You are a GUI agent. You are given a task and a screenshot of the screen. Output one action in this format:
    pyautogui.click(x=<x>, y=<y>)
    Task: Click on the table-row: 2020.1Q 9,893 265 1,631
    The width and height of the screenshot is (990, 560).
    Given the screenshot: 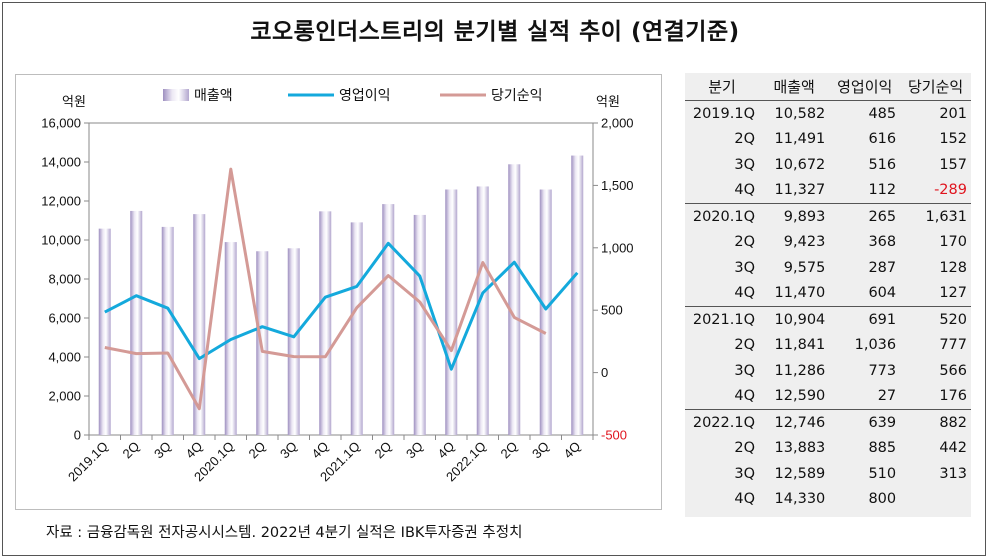 What is the action you would take?
    pyautogui.click(x=828, y=216)
    